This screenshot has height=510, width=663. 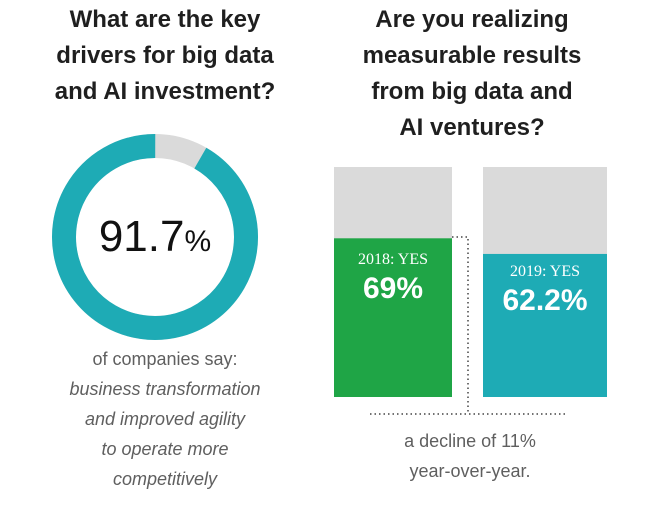 I want to click on donut-slice-main, so click(x=155, y=237).